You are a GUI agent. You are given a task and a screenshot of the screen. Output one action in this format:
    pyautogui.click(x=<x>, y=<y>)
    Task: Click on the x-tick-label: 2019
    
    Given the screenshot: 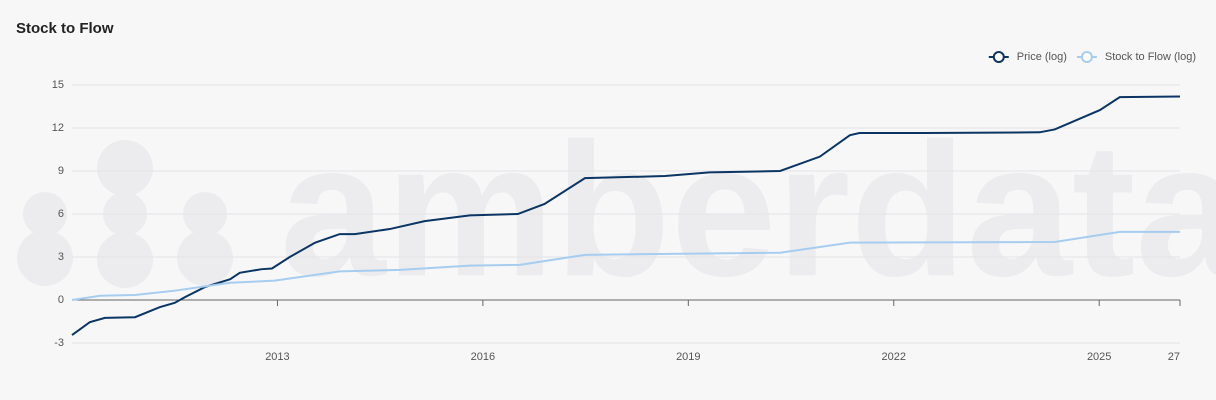 What is the action you would take?
    pyautogui.click(x=688, y=357)
    